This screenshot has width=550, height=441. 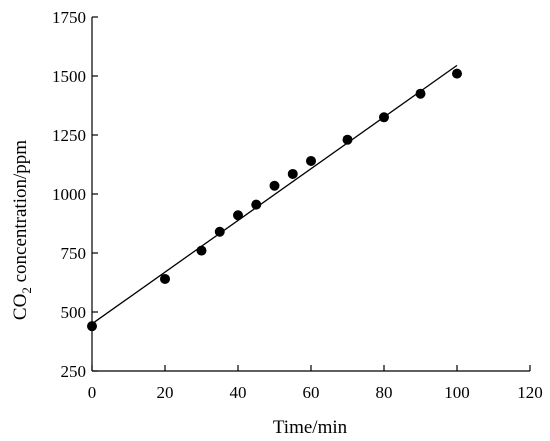 I want to click on x-tick-label: 80, so click(x=384, y=392).